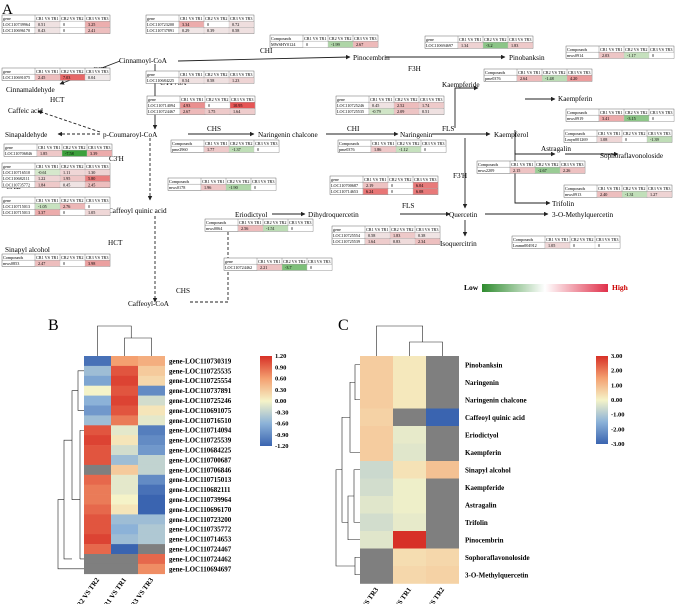 This screenshot has height=609, width=685. I want to click on heatmap-c-row-label: Naringenin, so click(482, 383).